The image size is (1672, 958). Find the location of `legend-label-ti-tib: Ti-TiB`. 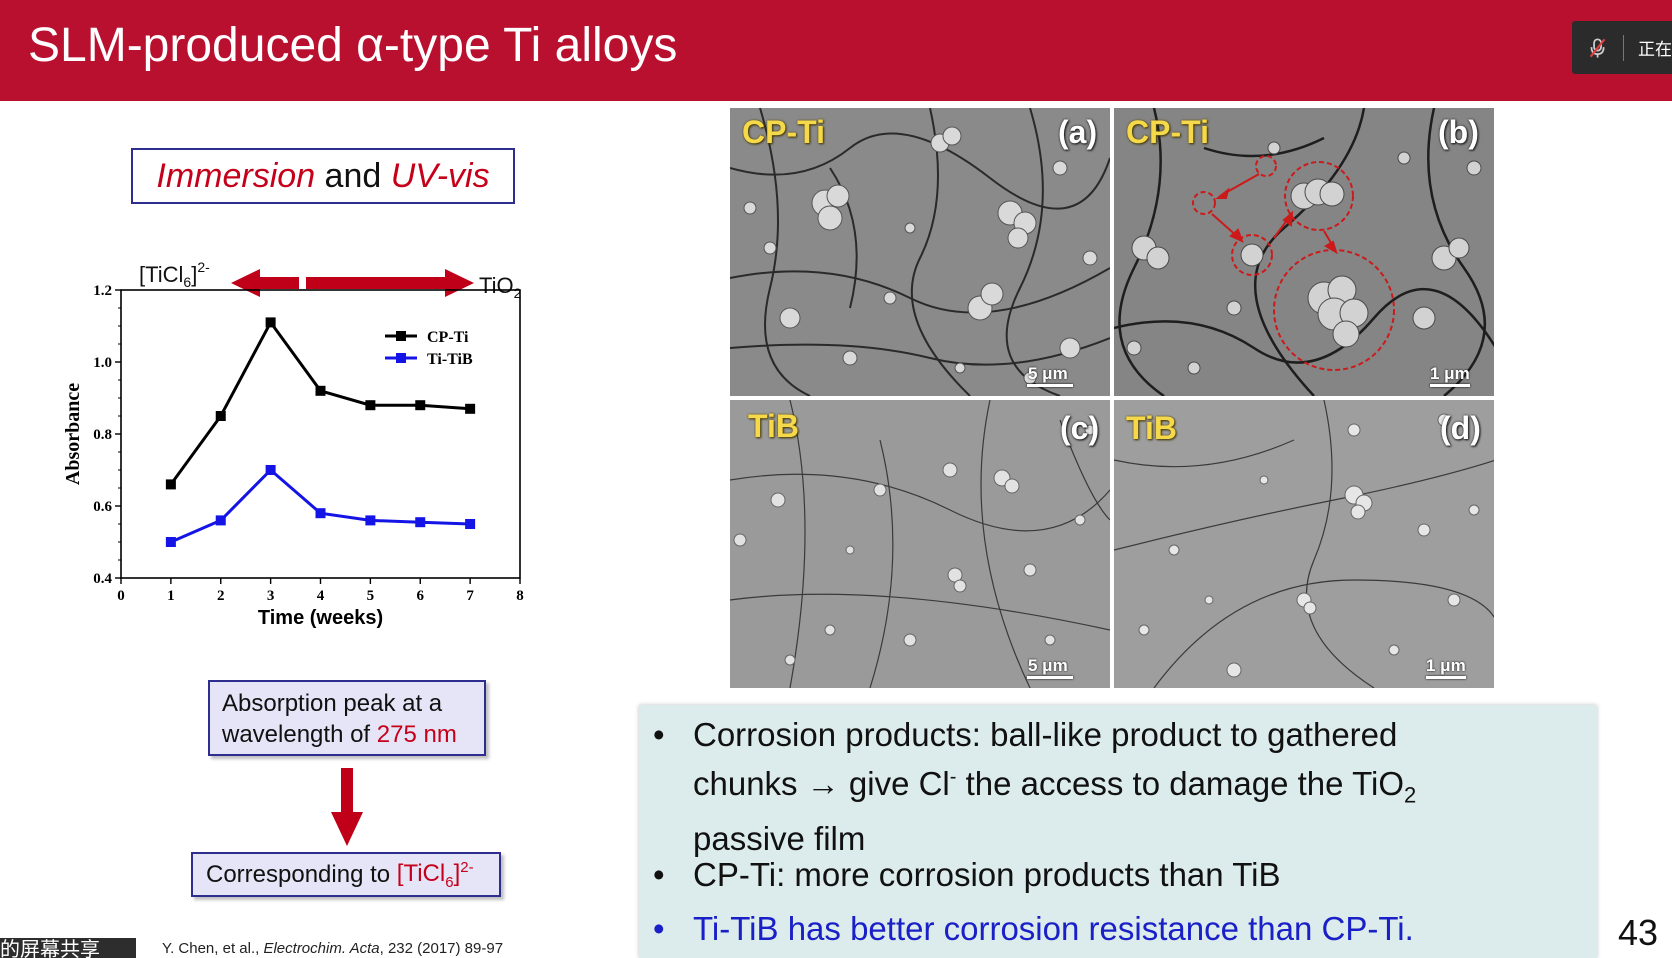

legend-label-ti-tib: Ti-TiB is located at coordinates (450, 359).